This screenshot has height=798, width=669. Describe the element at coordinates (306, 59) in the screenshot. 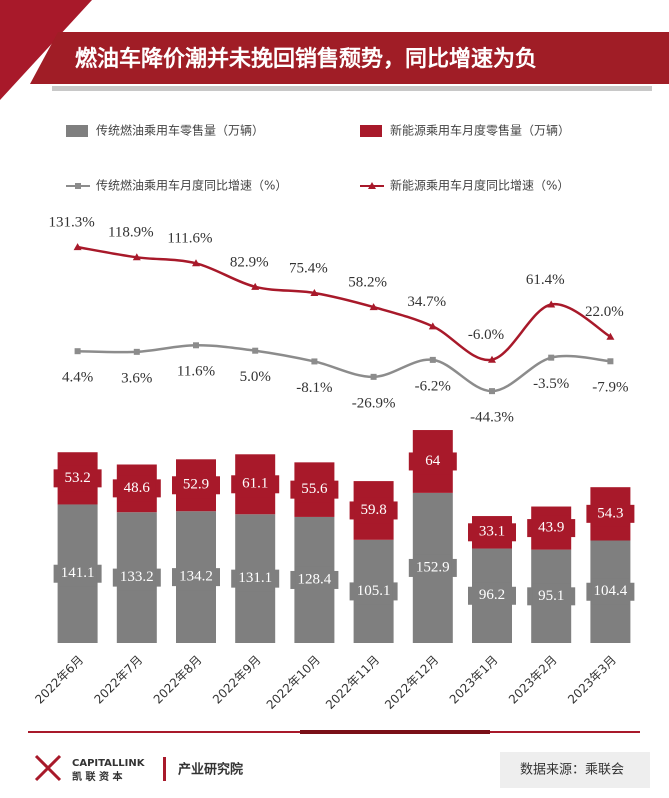

I see `chart-title: 燃油车降价潮并未挽回销售颓势，同比增速为负` at that location.